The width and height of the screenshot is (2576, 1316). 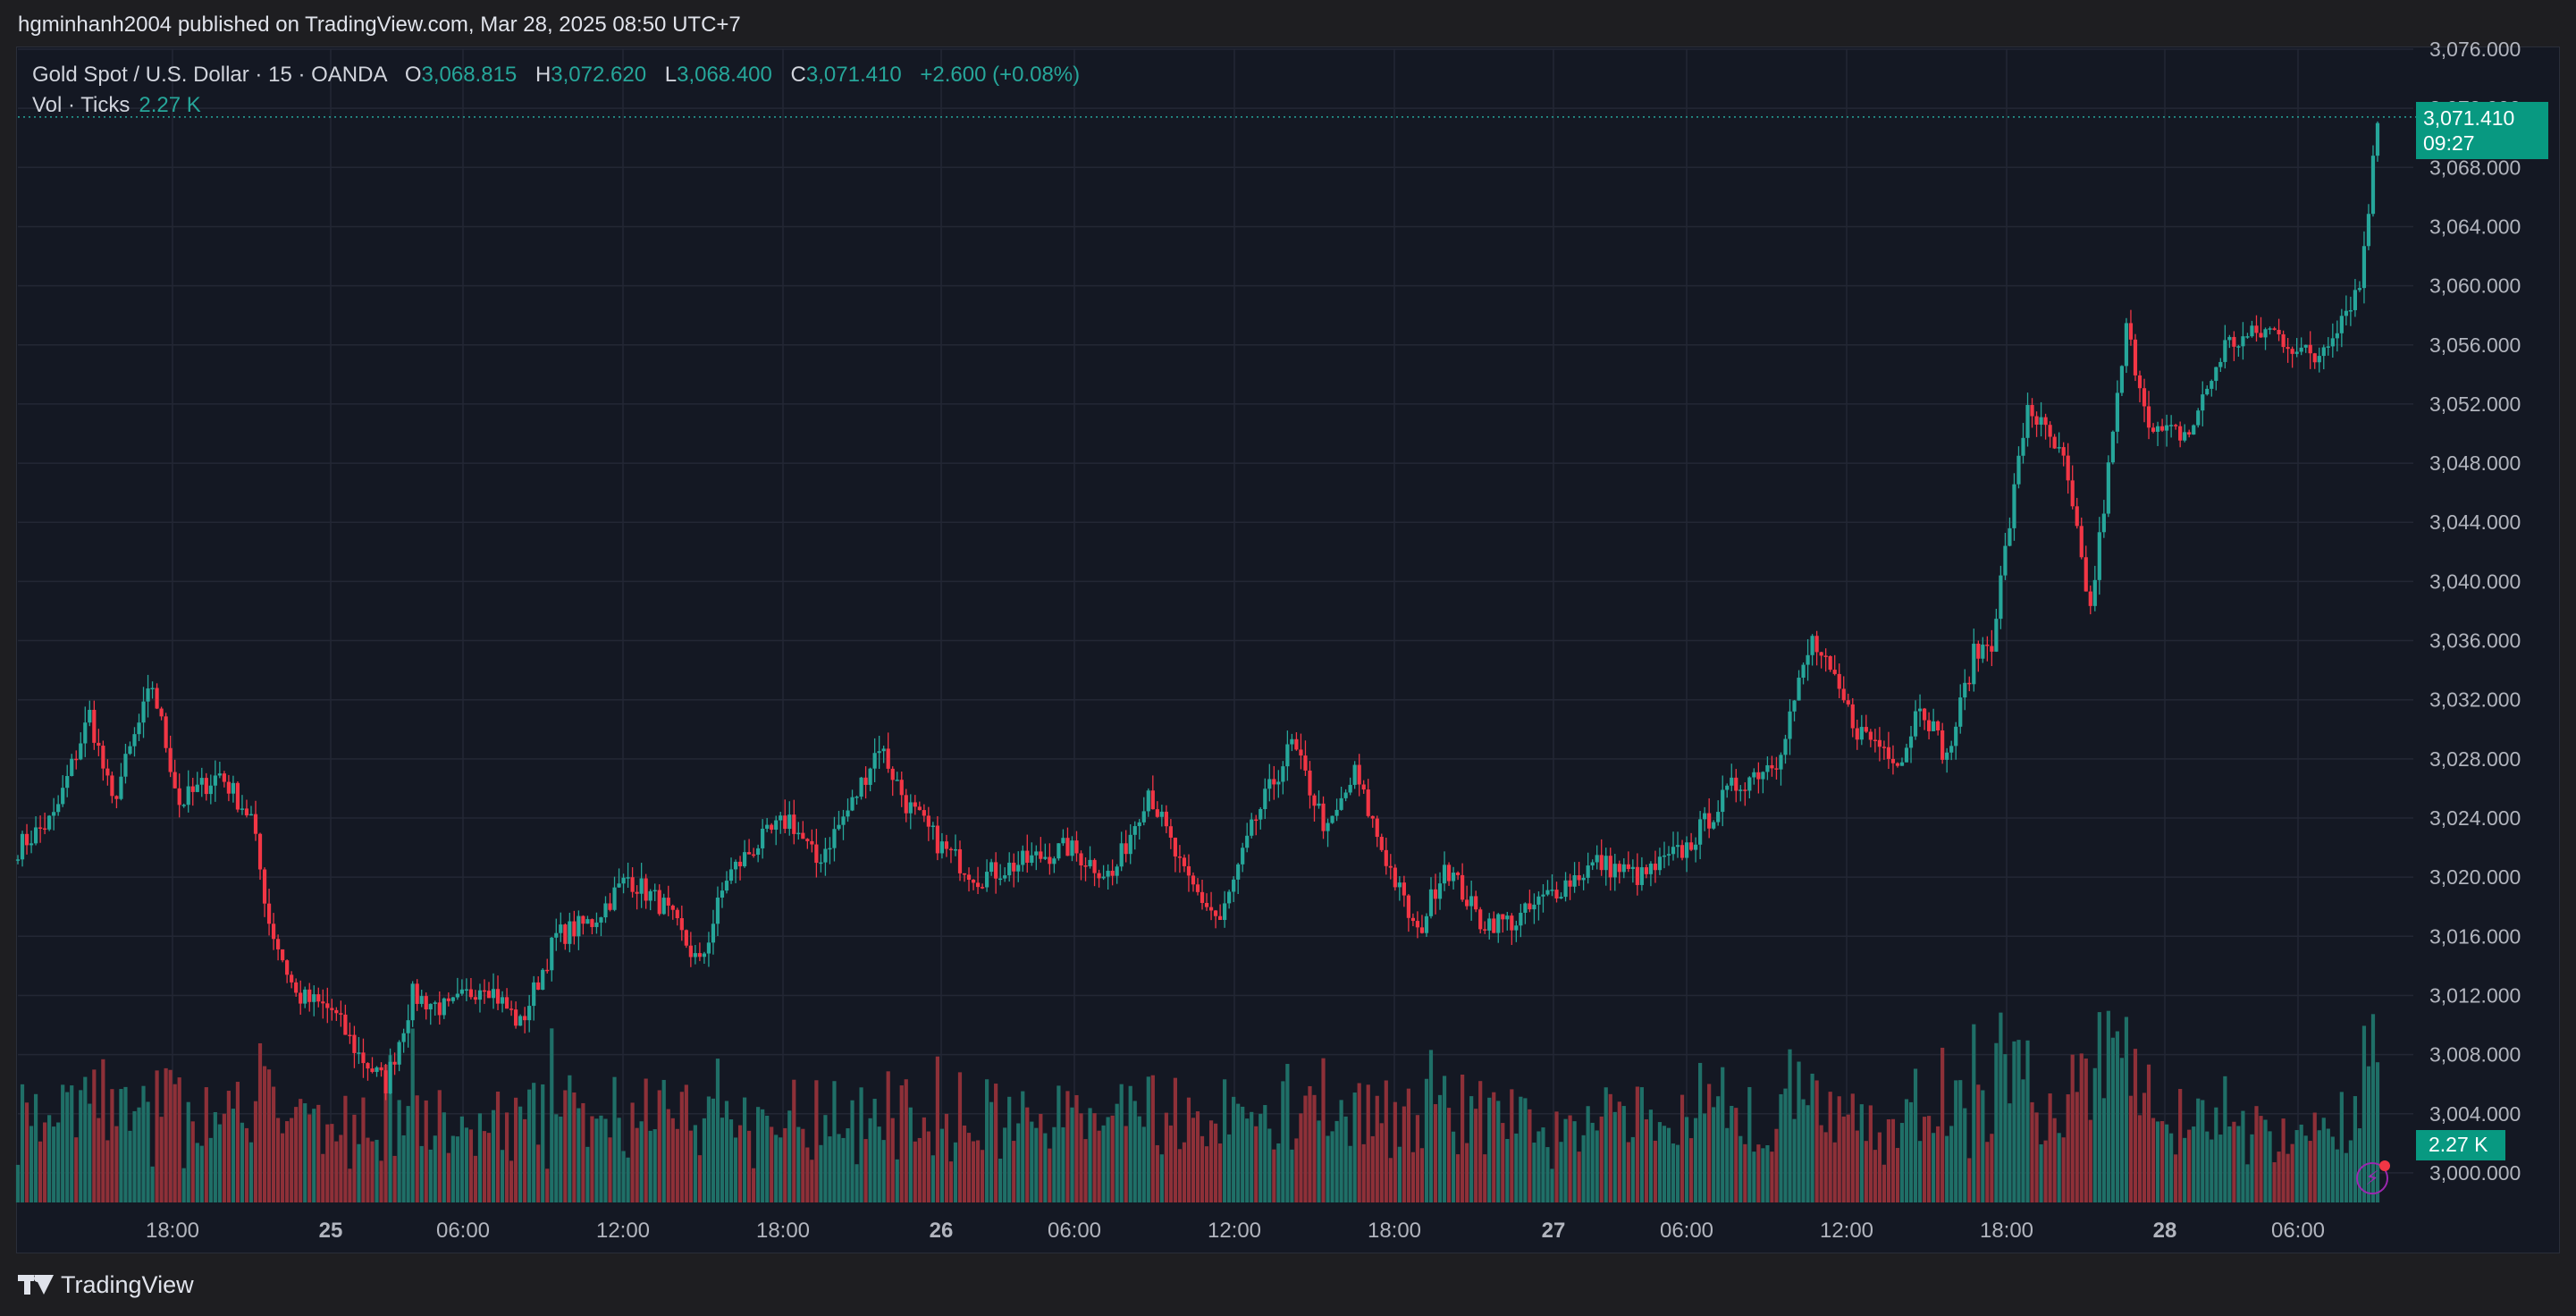 What do you see at coordinates (2373, 1177) in the screenshot?
I see `lightning-icon: ⚡` at bounding box center [2373, 1177].